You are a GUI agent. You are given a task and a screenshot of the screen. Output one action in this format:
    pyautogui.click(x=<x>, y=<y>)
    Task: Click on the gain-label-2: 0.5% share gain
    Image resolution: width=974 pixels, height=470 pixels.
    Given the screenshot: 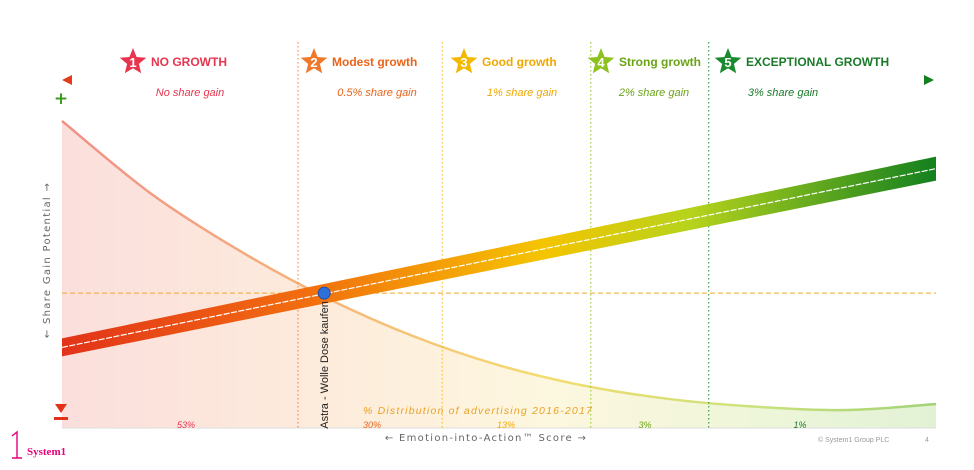 What is the action you would take?
    pyautogui.click(x=377, y=93)
    